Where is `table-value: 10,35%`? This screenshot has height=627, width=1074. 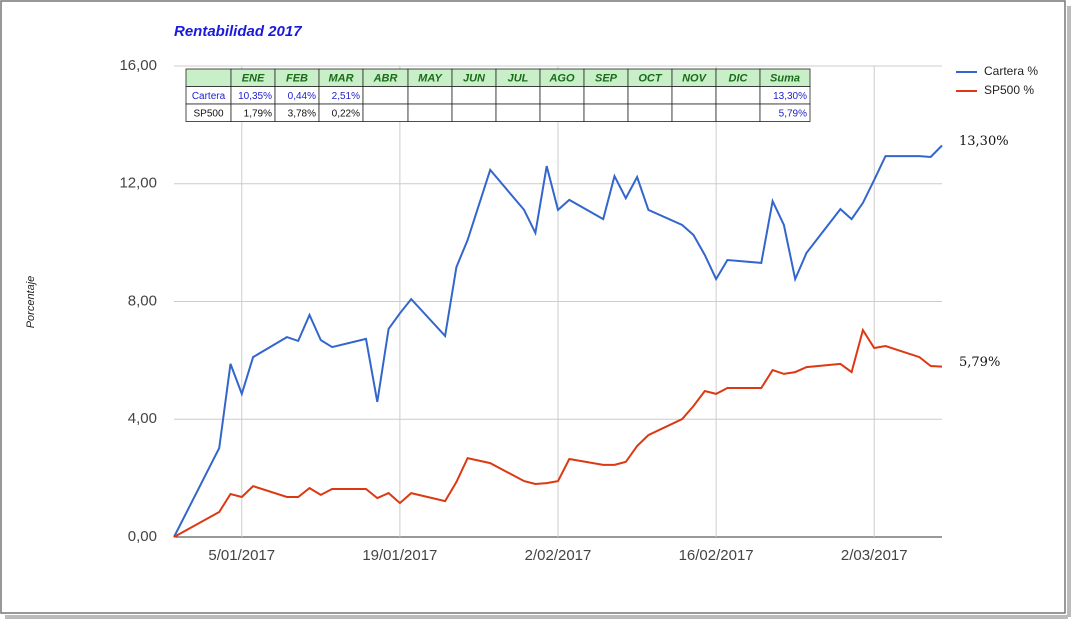 table-value: 10,35% is located at coordinates (255, 96).